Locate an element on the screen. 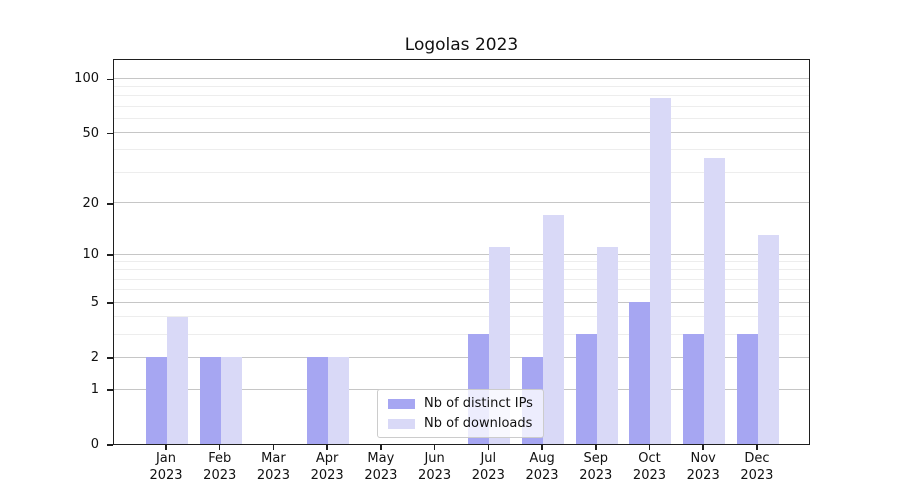 Image resolution: width=900 pixels, height=500 pixels. x-tick-label: Jul 2023 is located at coordinates (488, 467).